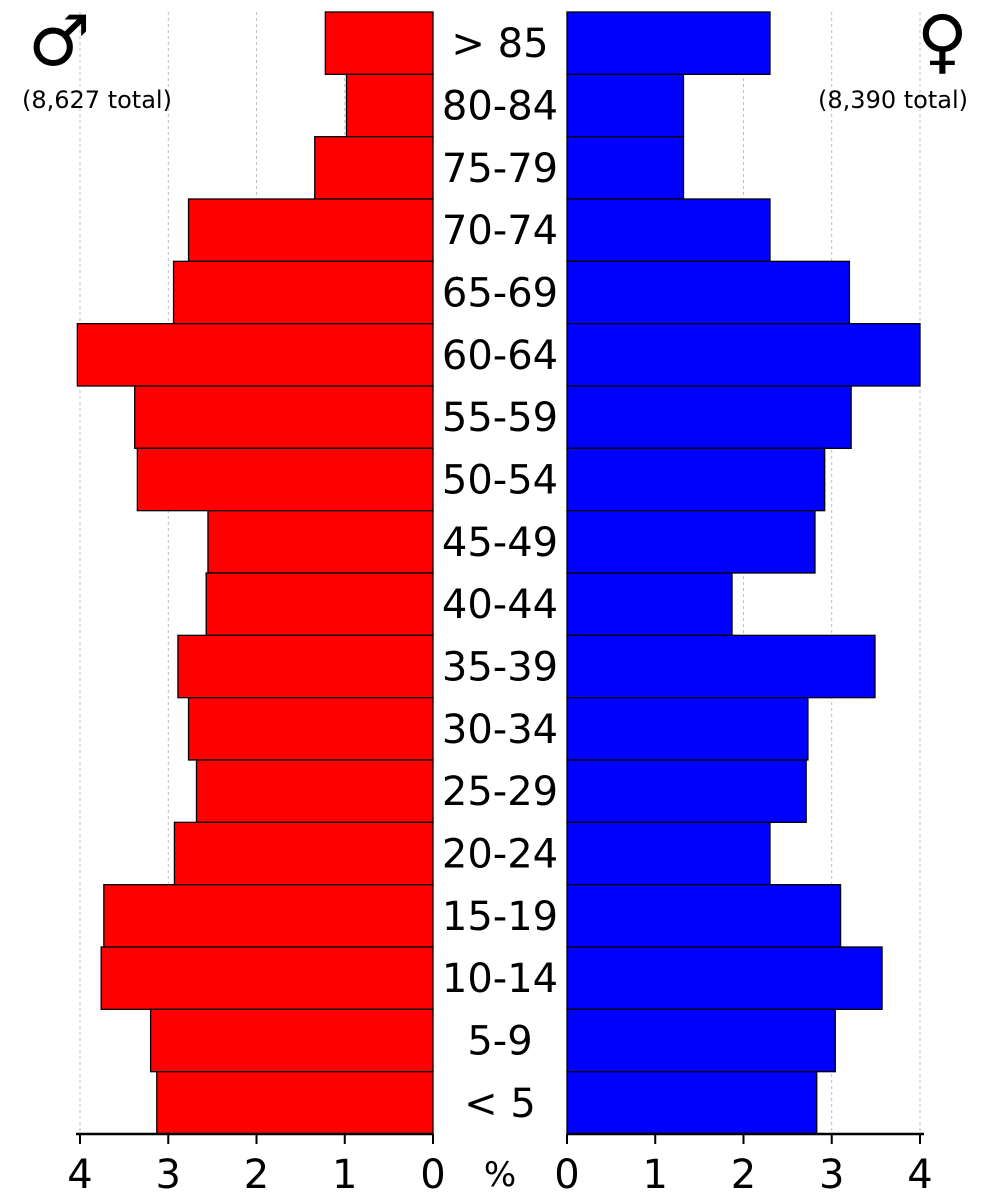 This screenshot has height=1200, width=1000. I want to click on age-group-label: 45-49, so click(500, 543).